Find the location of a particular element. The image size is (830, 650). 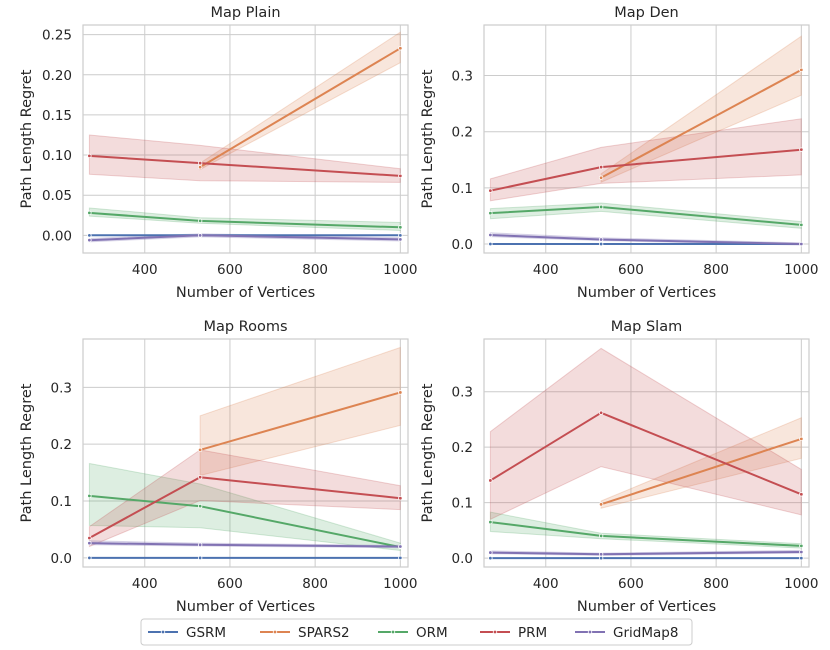

legend-item-orm: ORM is located at coordinates (413, 633).